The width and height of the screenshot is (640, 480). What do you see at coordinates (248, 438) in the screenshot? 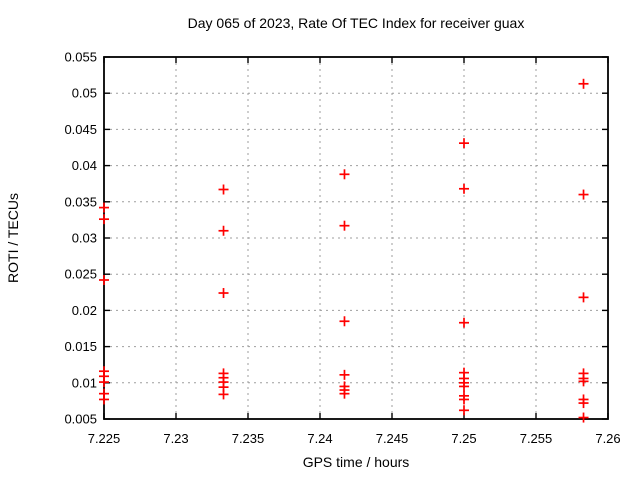
I see `x-tick-label: 7.235` at bounding box center [248, 438].